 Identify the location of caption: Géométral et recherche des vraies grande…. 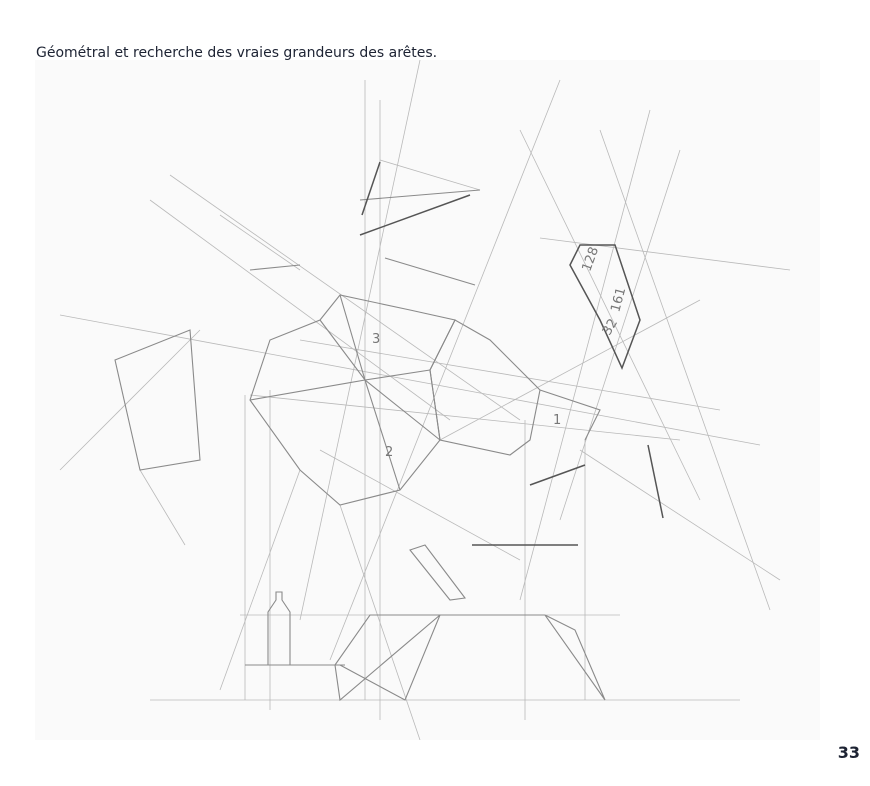
(237, 53).